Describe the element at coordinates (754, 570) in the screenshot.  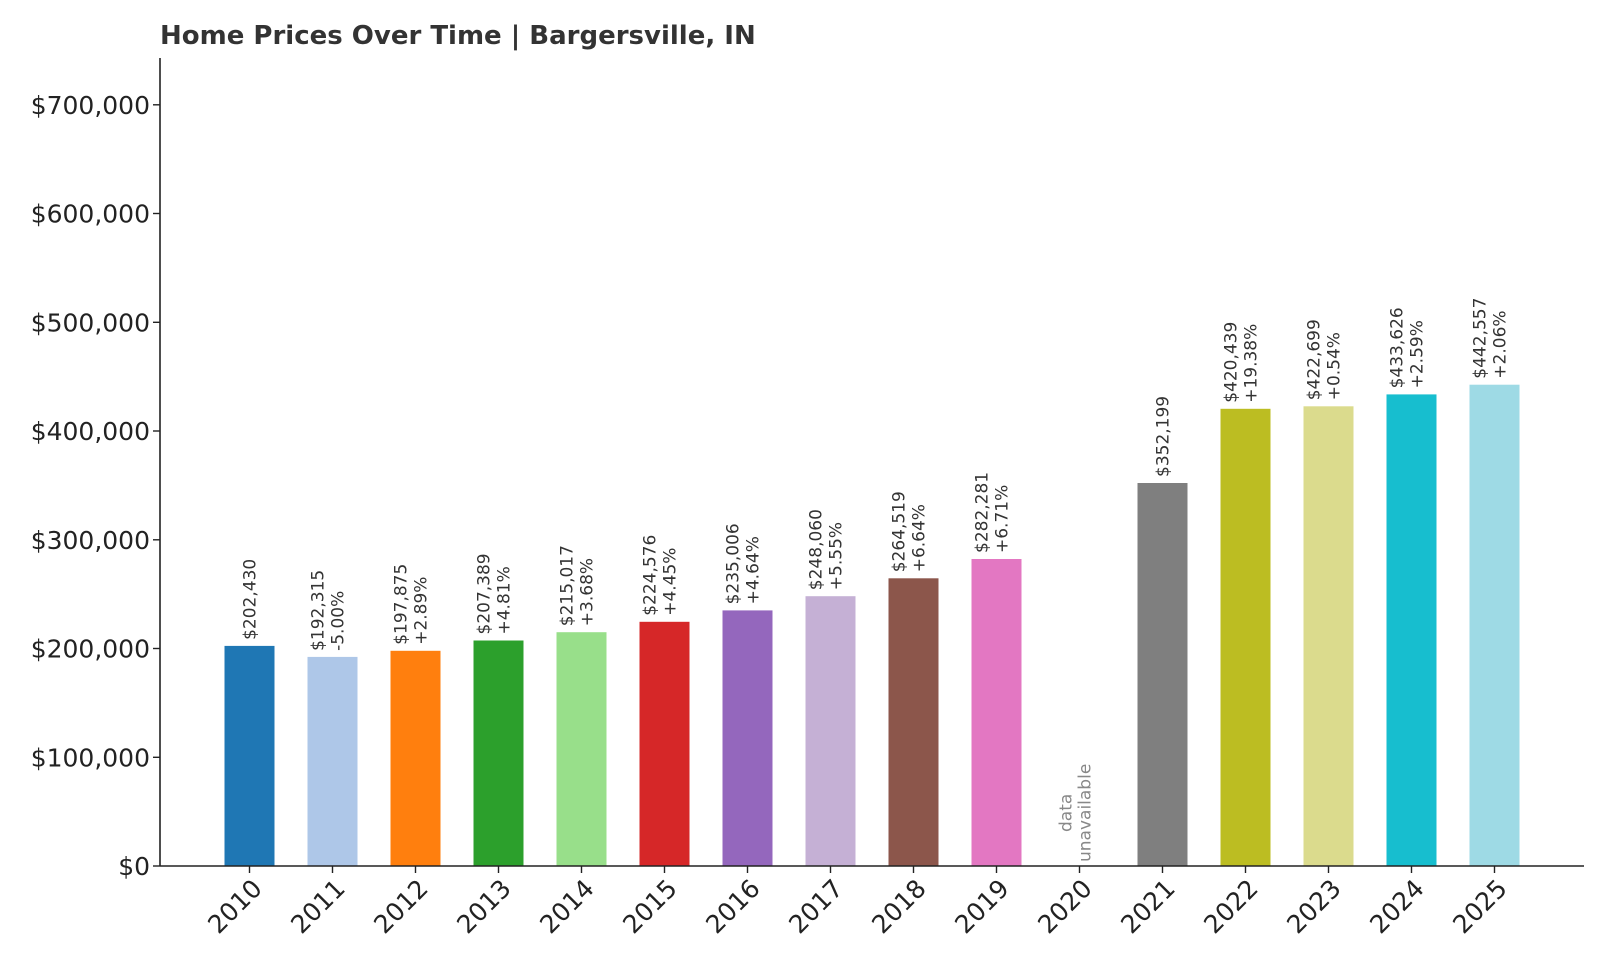
I see `change-label-2016: +4.64%` at that location.